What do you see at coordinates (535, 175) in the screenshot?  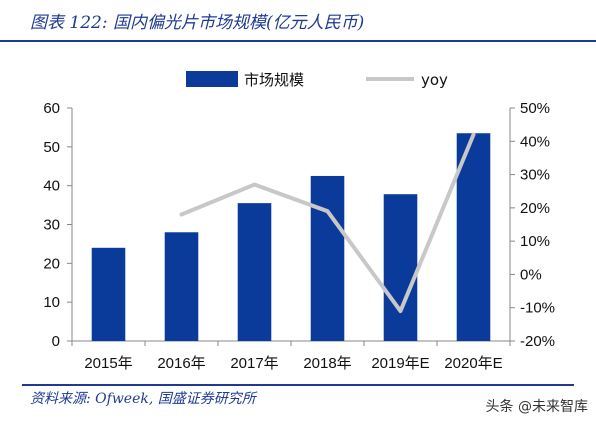 I see `right-axis-tick-label: 30%` at bounding box center [535, 175].